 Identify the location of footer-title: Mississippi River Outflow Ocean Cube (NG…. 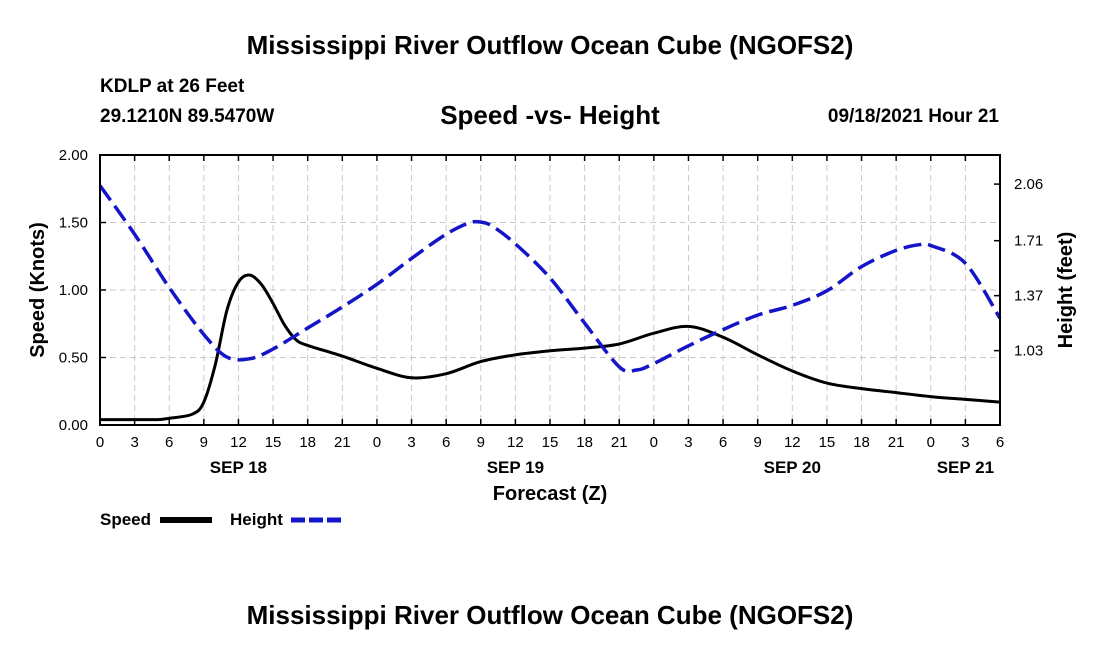
(550, 615).